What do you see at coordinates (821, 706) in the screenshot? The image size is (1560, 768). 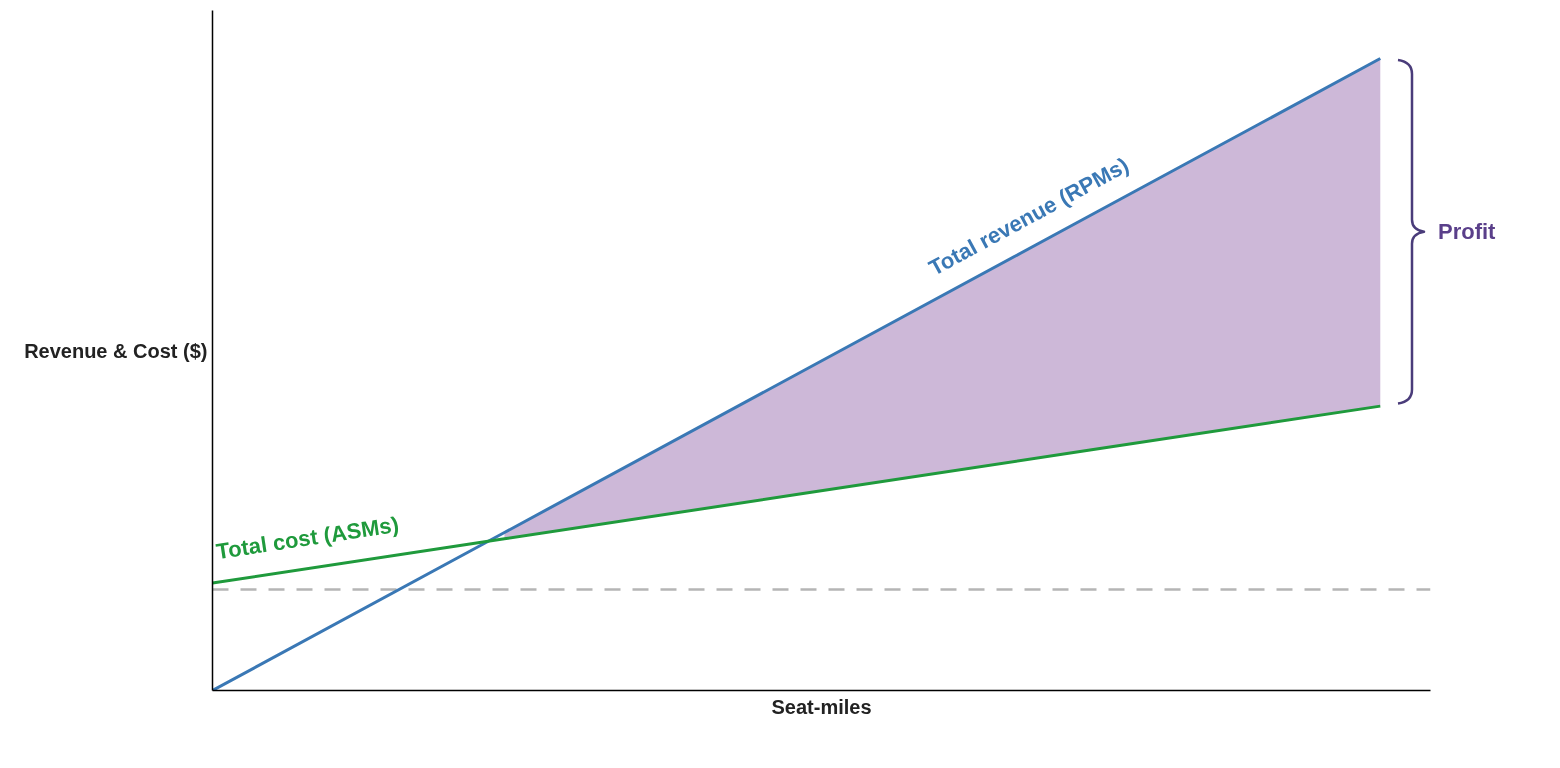 I see `x-axis-title: Seat-miles` at bounding box center [821, 706].